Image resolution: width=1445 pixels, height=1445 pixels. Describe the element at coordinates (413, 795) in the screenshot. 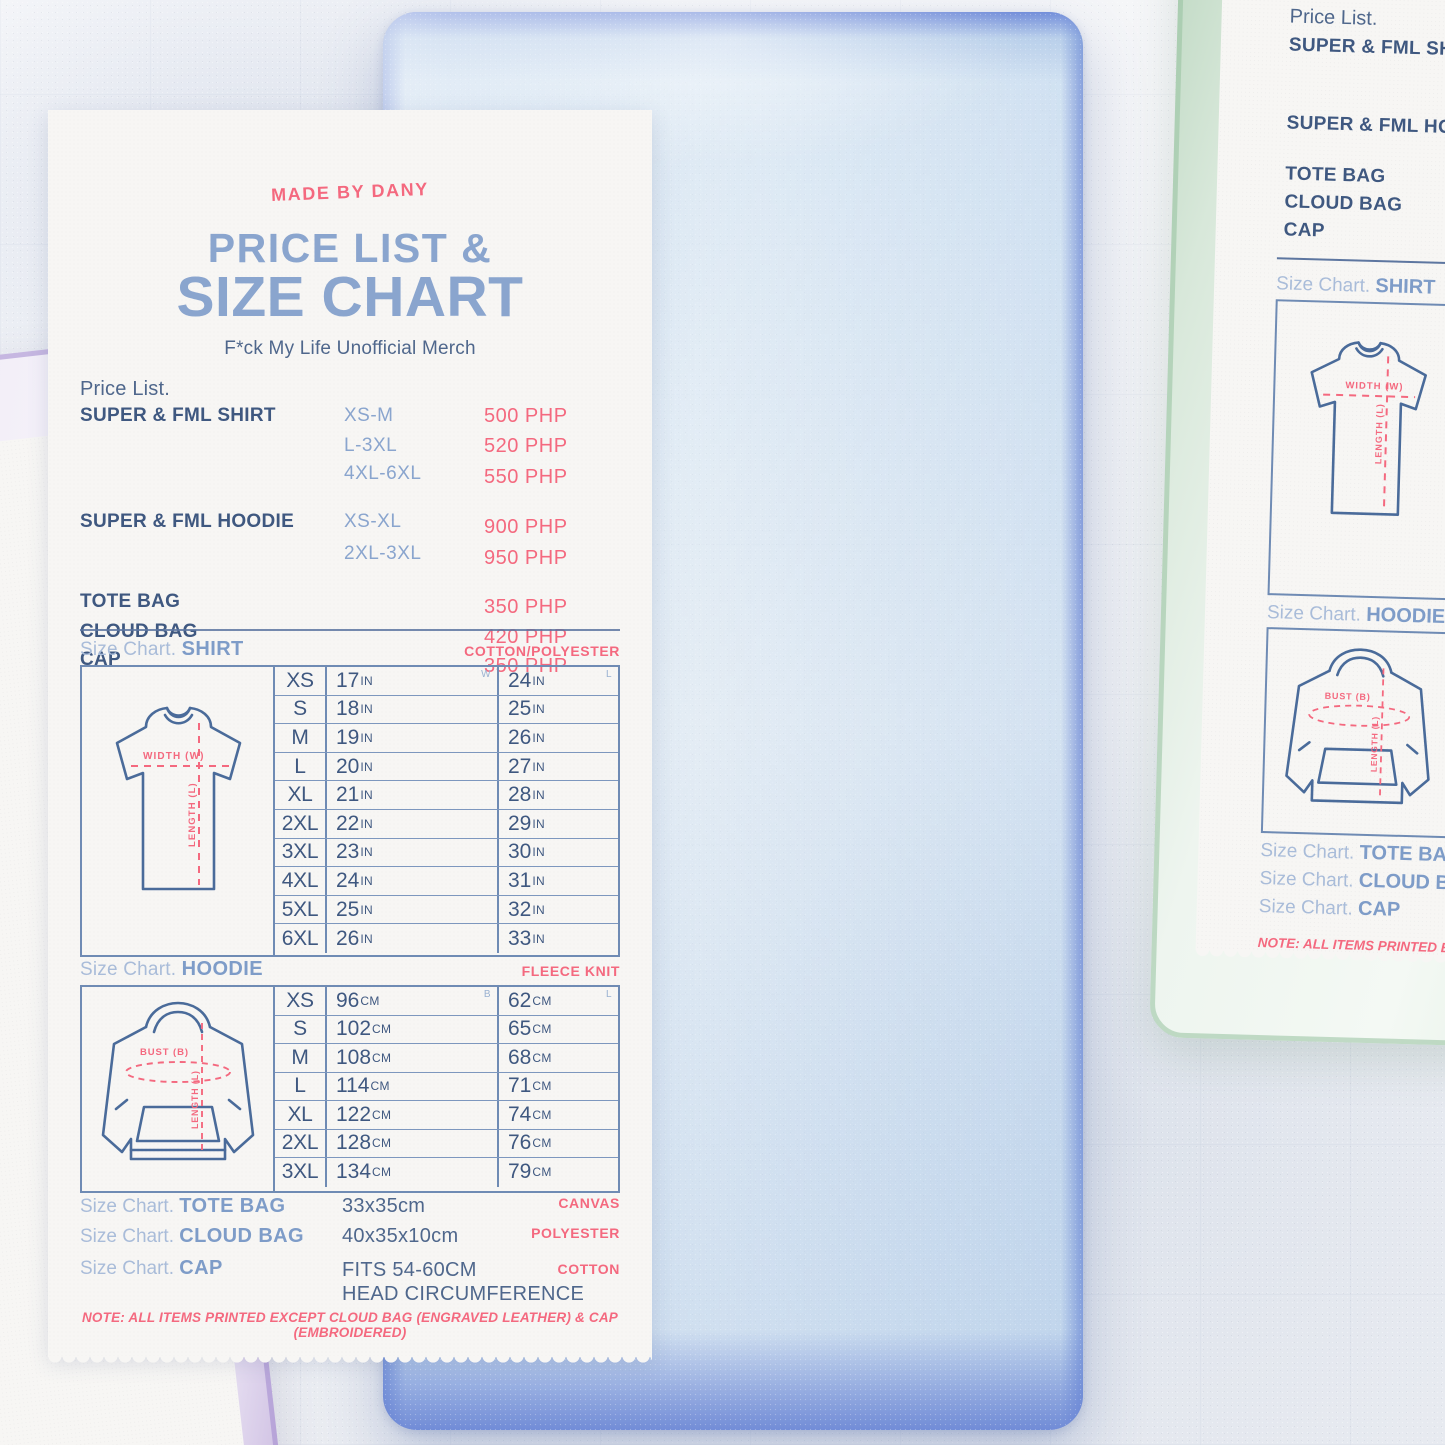

I see `width-value: 21 IN` at that location.